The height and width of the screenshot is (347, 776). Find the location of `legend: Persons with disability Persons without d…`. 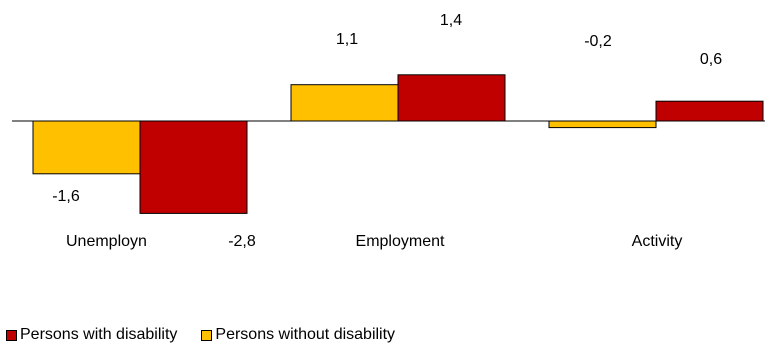

legend: Persons with disability Persons without d… is located at coordinates (212, 335).